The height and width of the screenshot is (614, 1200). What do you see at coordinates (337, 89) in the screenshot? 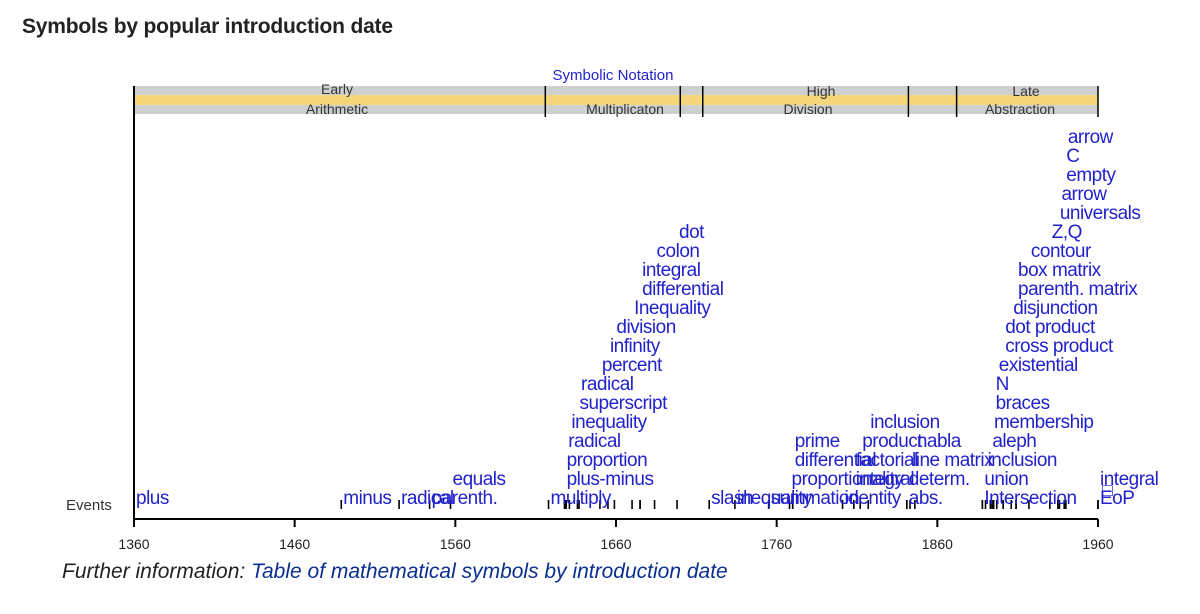
I see `period-label: Early` at bounding box center [337, 89].